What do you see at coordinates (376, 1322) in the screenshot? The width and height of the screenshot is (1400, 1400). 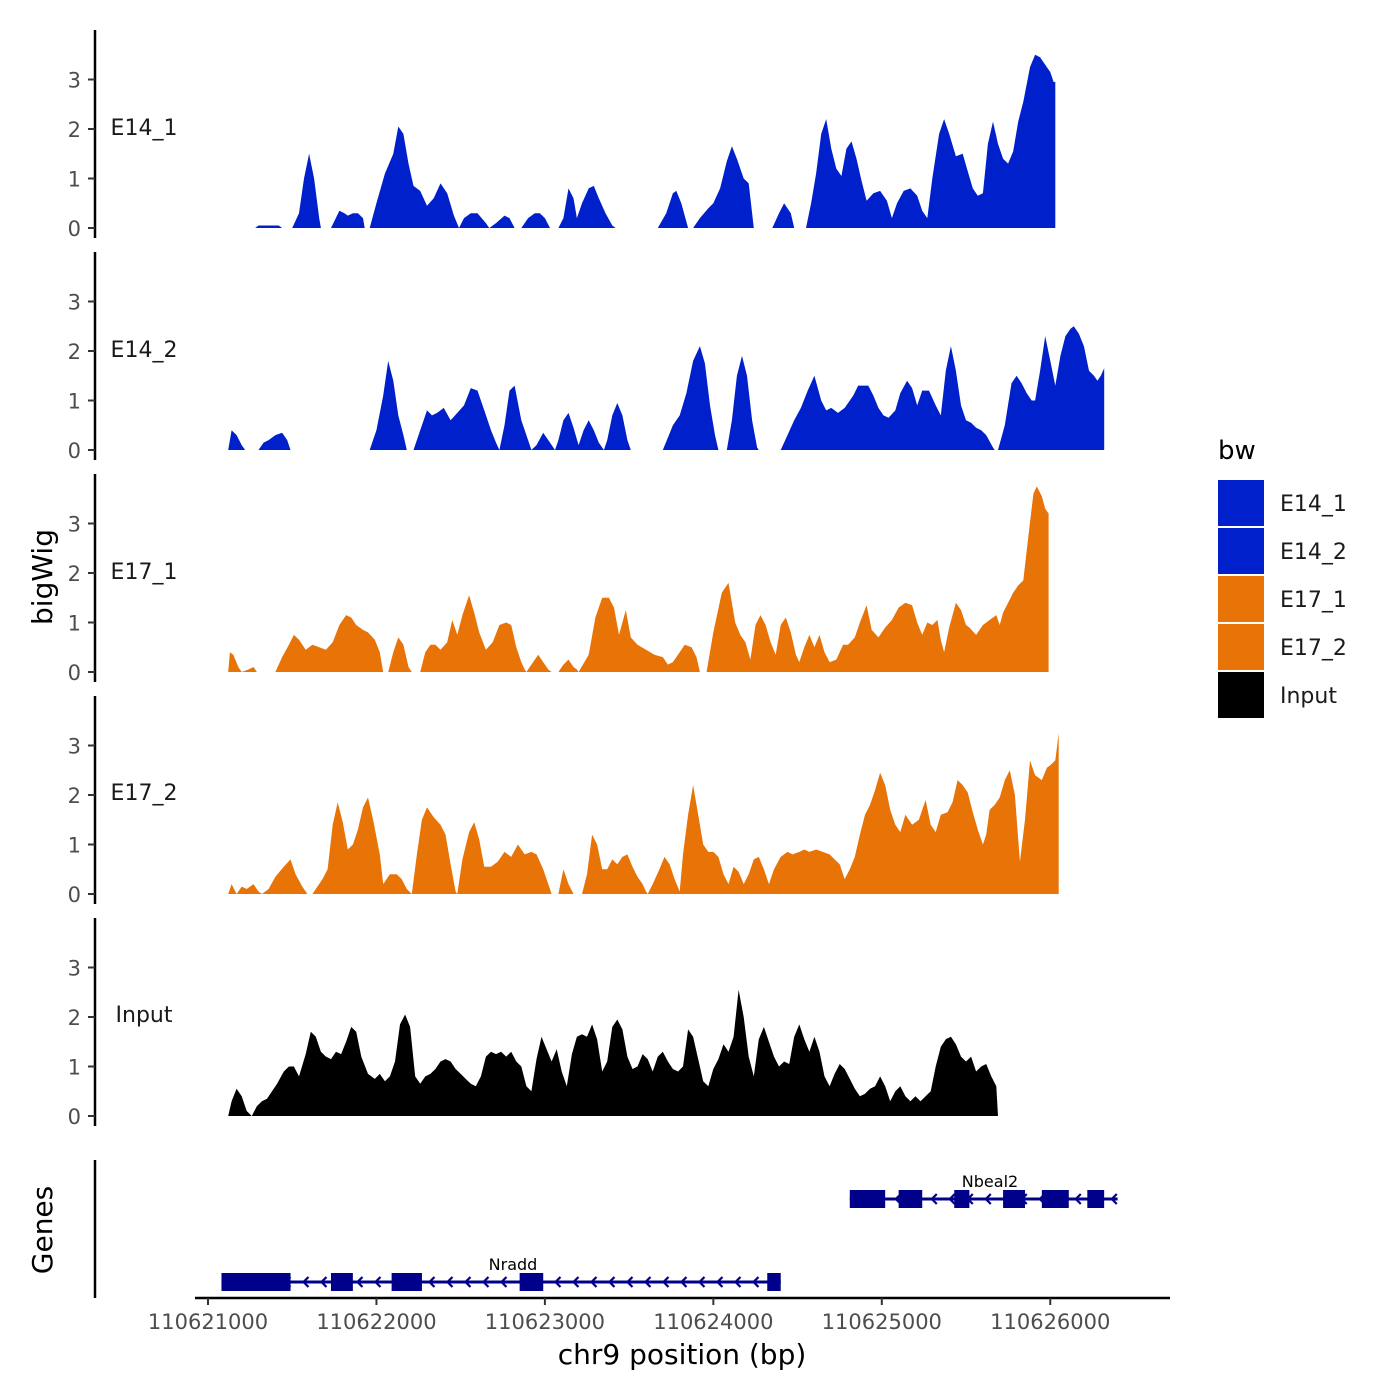 I see `x-tick-label: 110622000` at bounding box center [376, 1322].